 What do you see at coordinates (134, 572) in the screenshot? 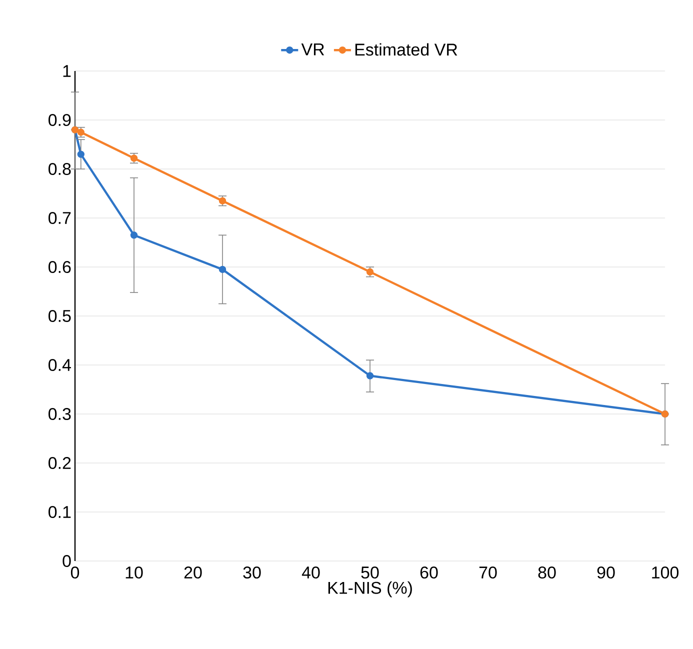
I see `x-tick-label: 10` at bounding box center [134, 572].